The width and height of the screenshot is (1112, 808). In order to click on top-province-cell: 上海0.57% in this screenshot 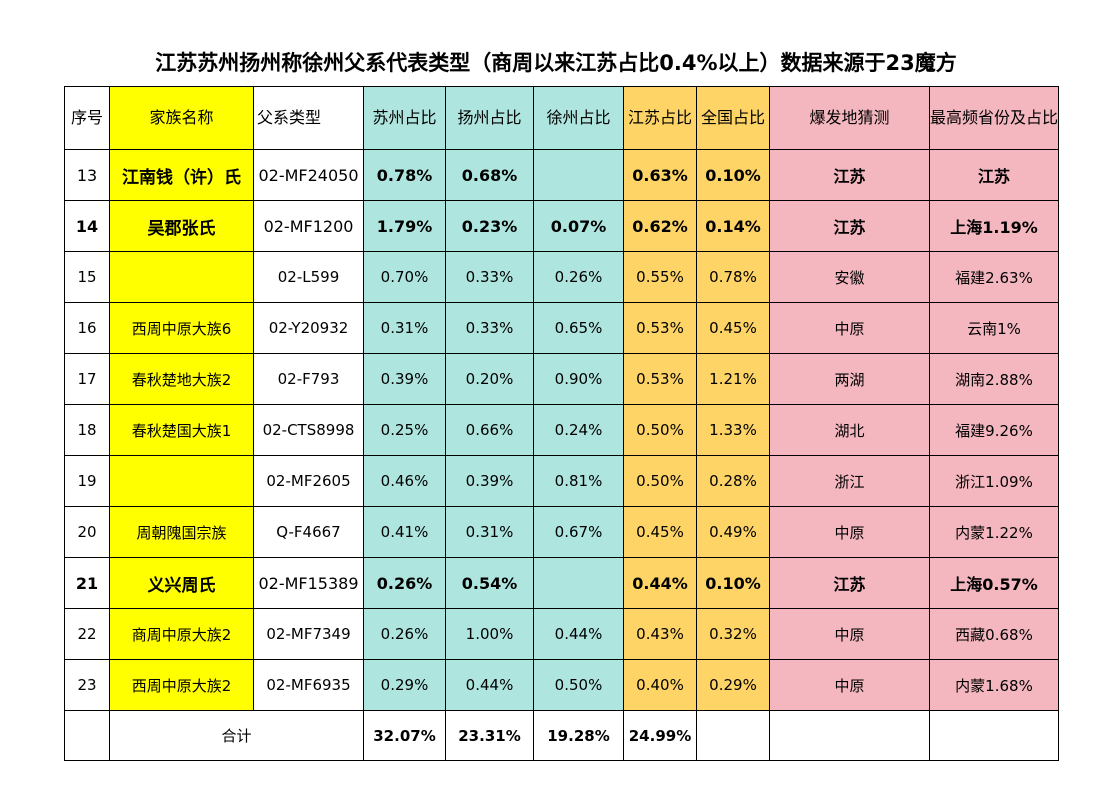, I will do `click(994, 583)`.